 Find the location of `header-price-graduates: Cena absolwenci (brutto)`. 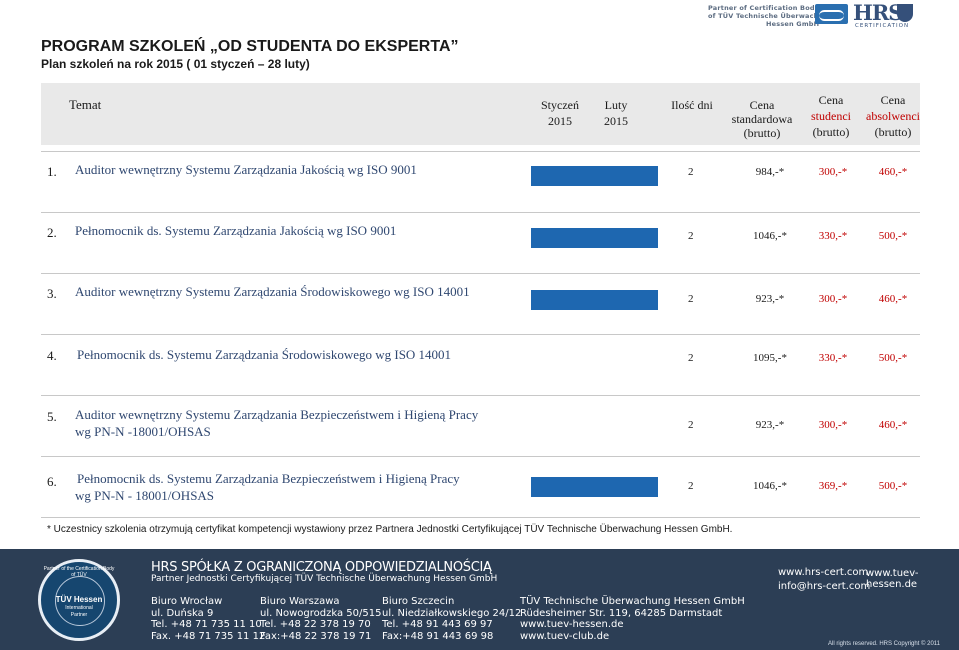

header-price-graduates: Cena absolwenci (brutto) is located at coordinates (893, 116).